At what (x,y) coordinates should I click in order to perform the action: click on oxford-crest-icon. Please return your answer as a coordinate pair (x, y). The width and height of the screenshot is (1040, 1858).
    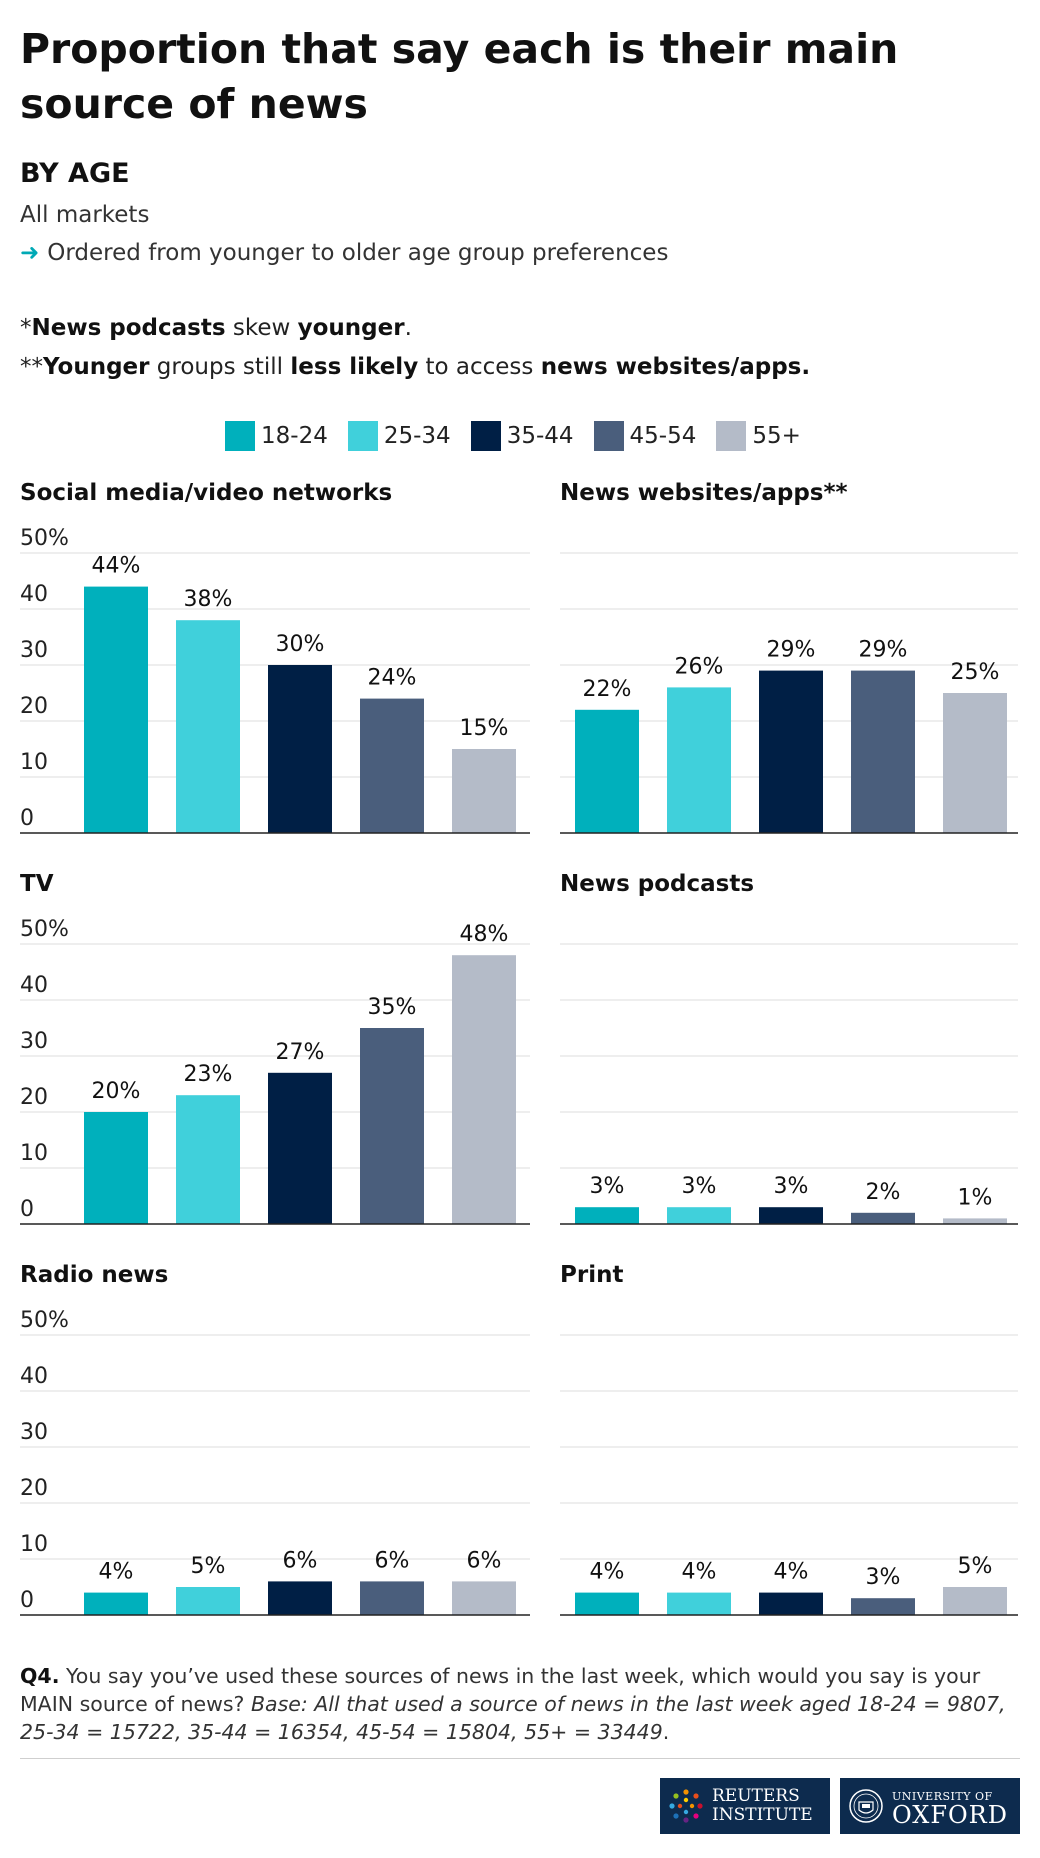
    Looking at the image, I should click on (866, 1806).